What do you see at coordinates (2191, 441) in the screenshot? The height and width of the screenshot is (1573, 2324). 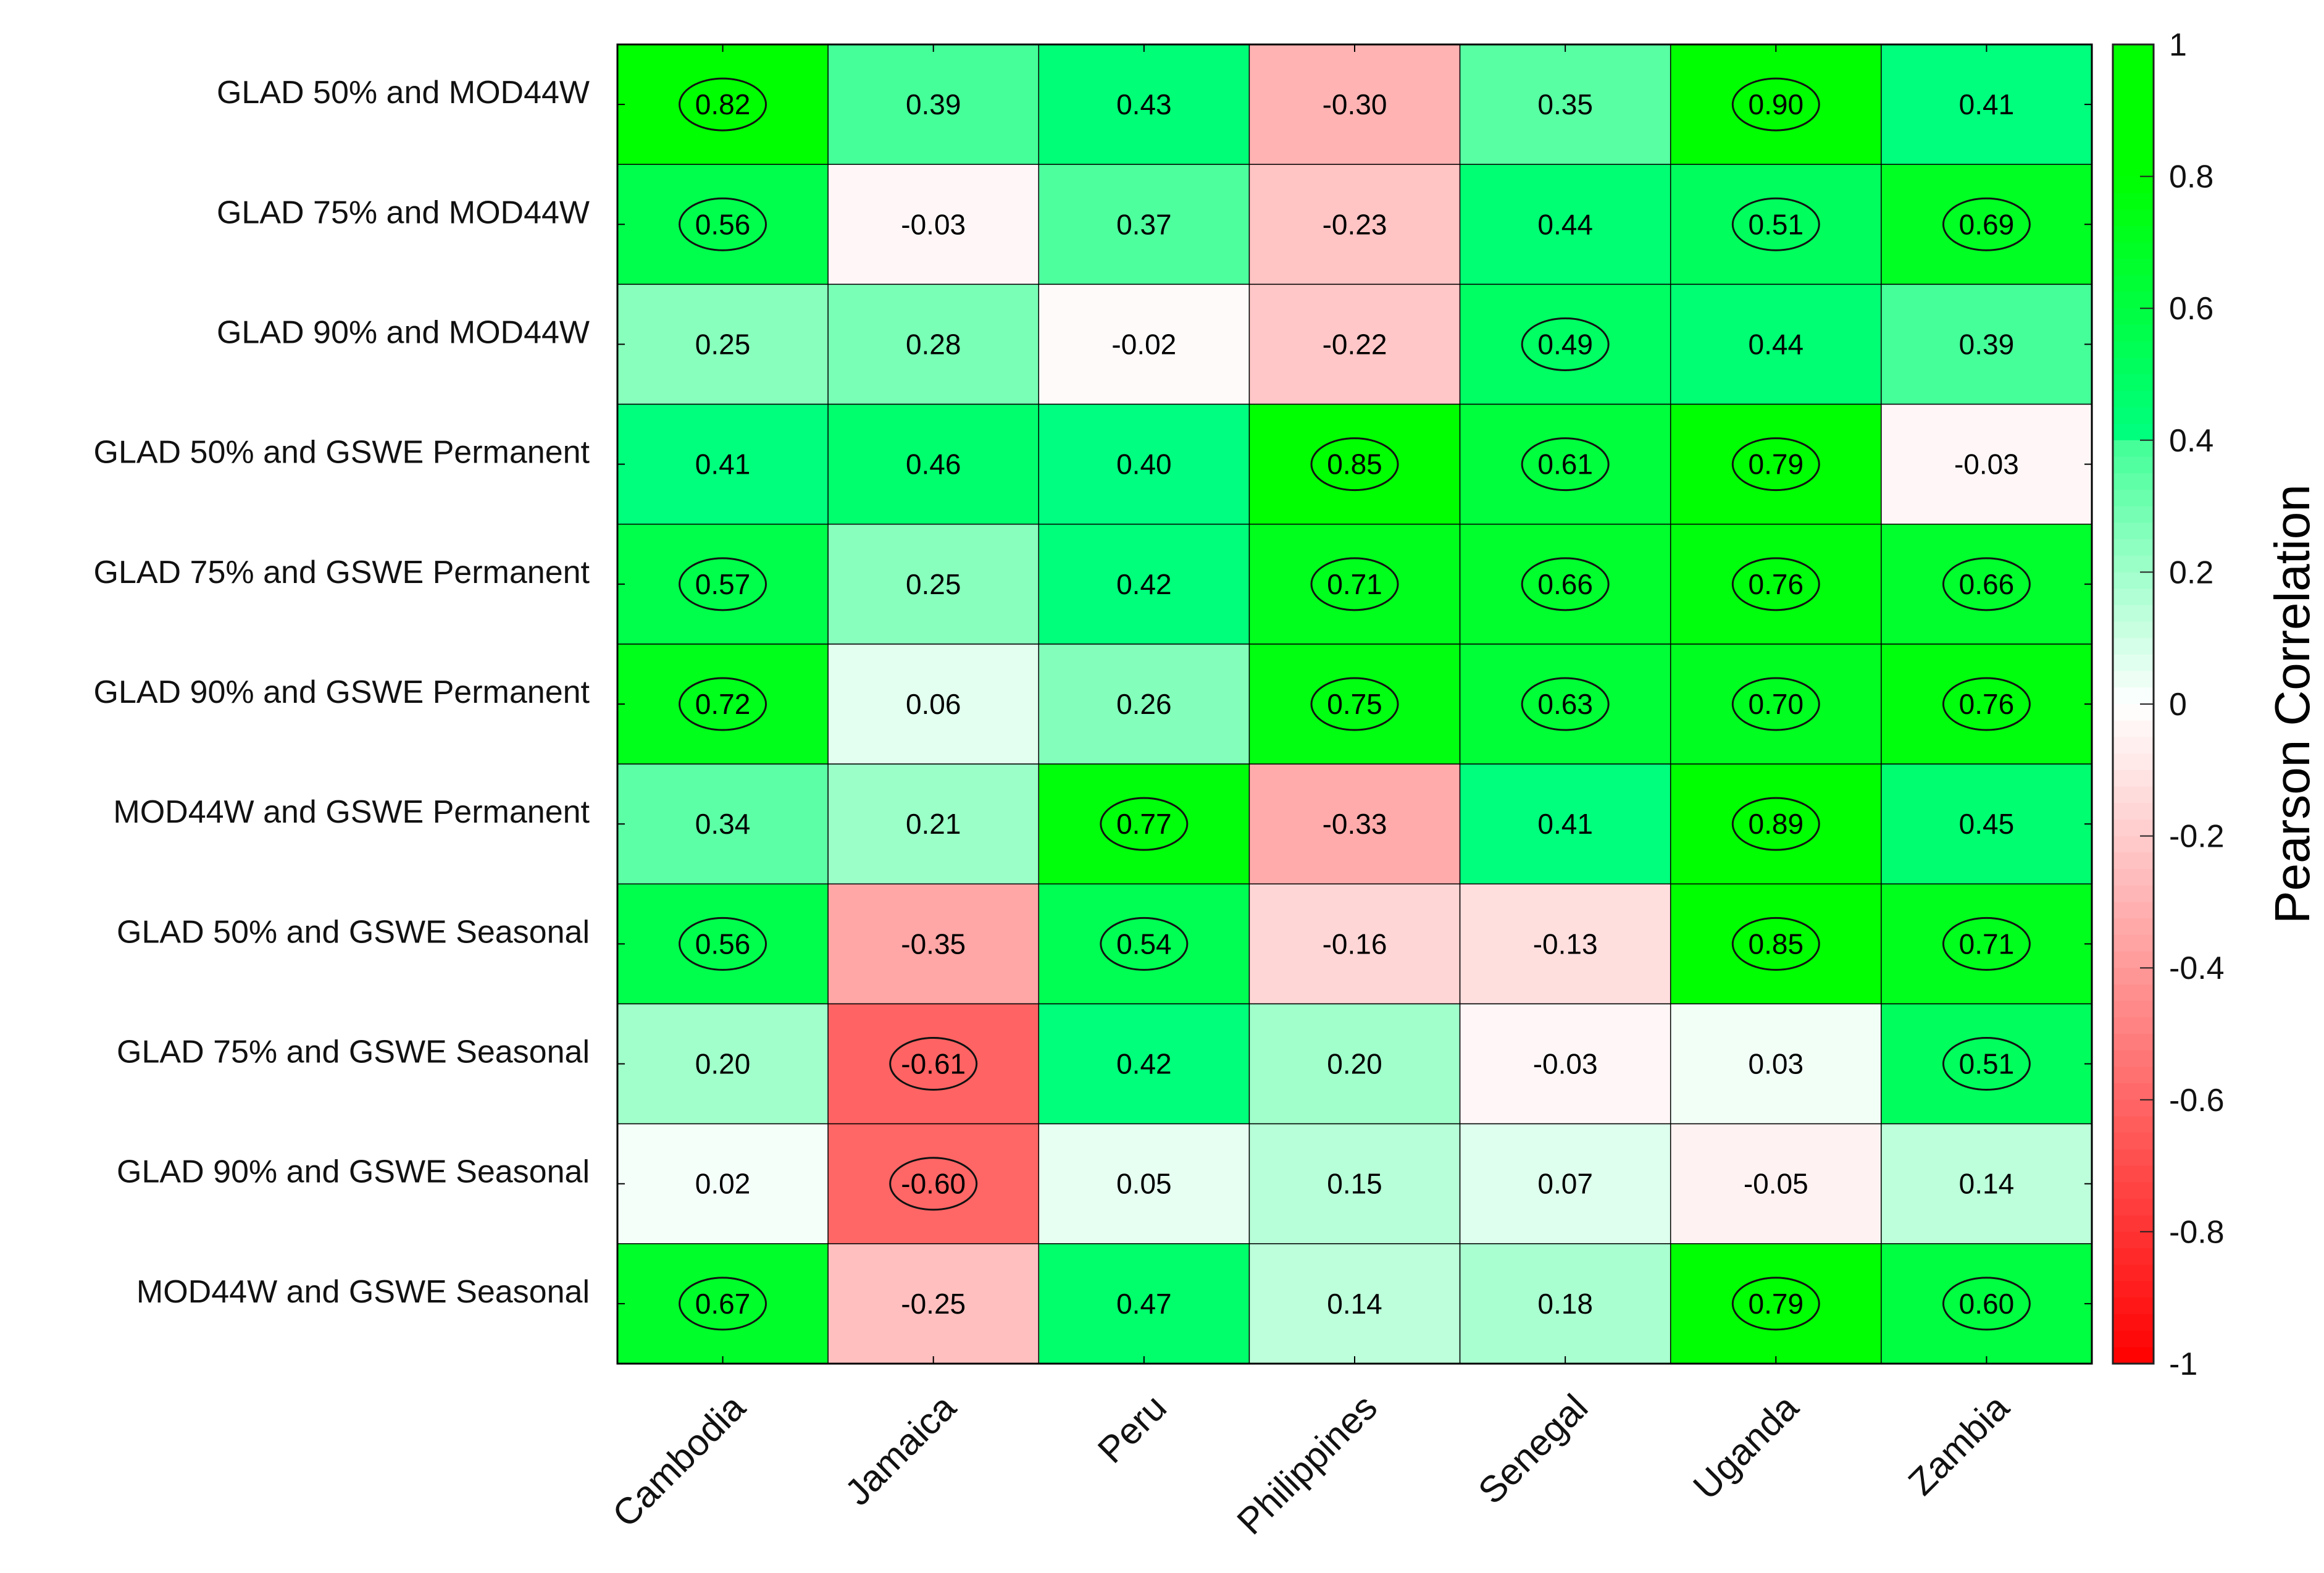 I see `colorbar-tick-label: 0.4` at bounding box center [2191, 441].